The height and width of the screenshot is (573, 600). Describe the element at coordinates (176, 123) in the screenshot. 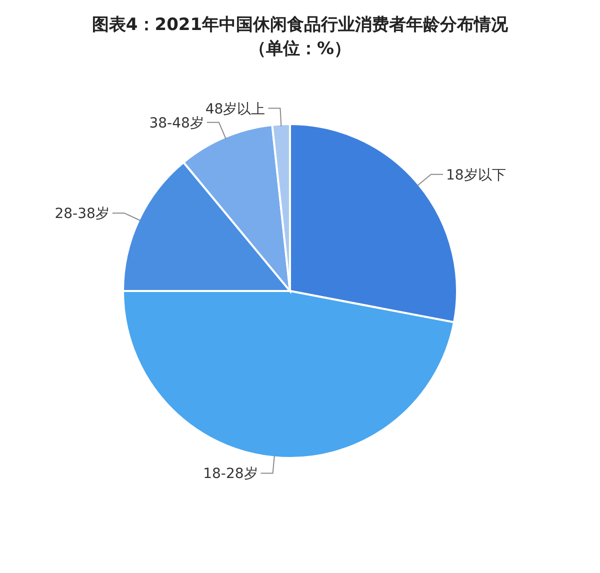

I see `slice-label: 38-48岁` at that location.